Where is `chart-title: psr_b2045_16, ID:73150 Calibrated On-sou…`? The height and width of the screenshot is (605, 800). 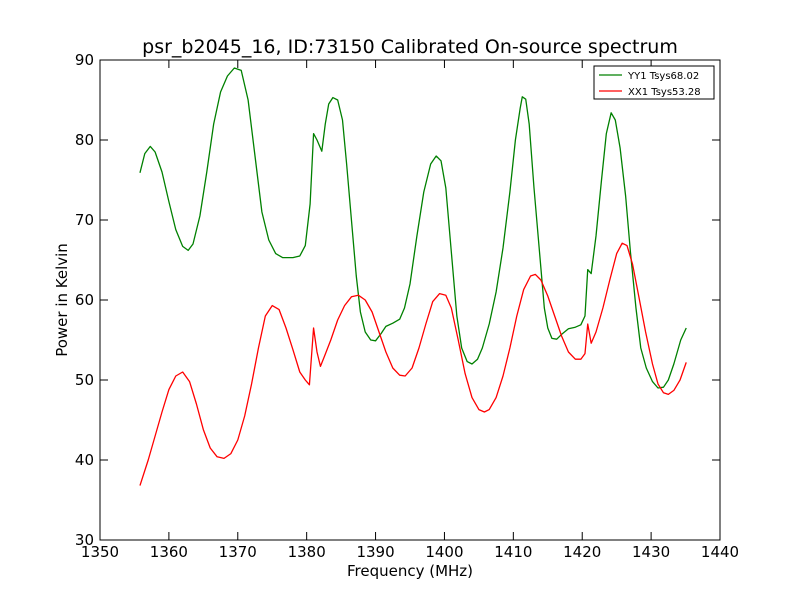
chart-title: psr_b2045_16, ID:73150 Calibrated On-sou… is located at coordinates (410, 47).